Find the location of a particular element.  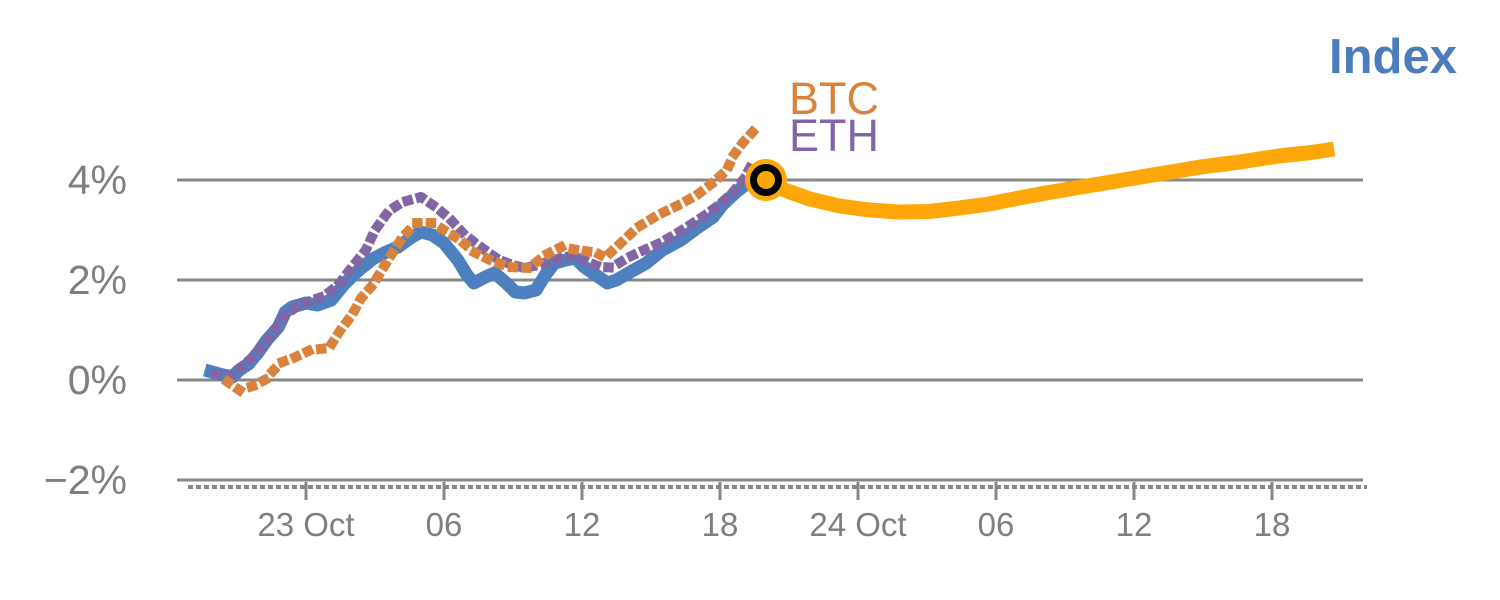

current-value-marker is located at coordinates (766, 180).